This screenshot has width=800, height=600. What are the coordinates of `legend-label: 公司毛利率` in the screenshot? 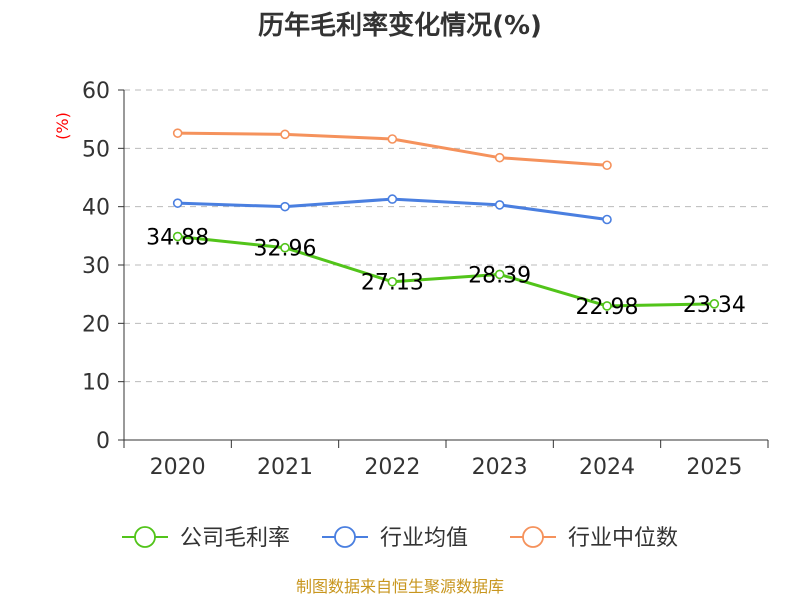 It's located at (235, 538).